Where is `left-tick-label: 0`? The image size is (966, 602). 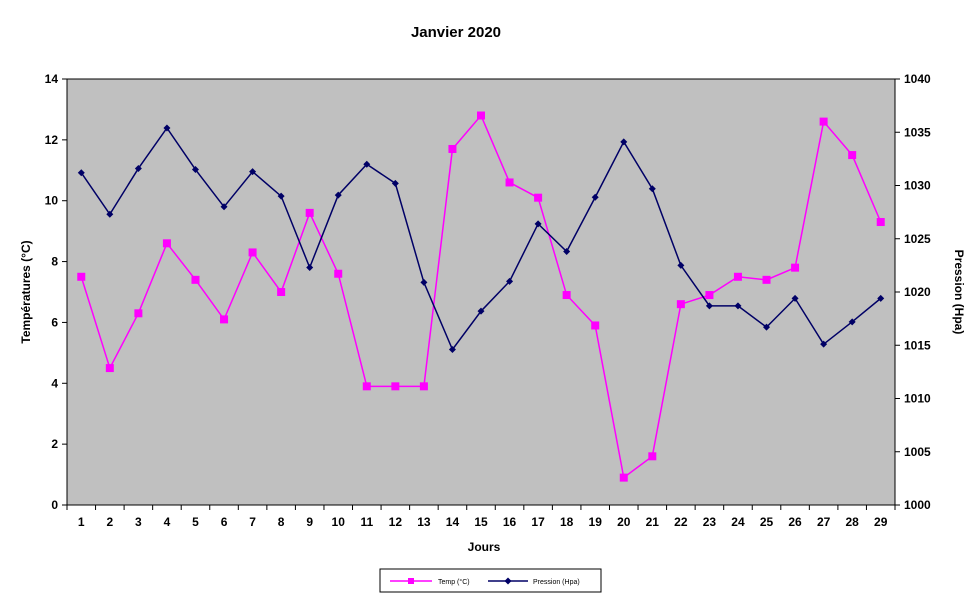
left-tick-label: 0 is located at coordinates (54, 505).